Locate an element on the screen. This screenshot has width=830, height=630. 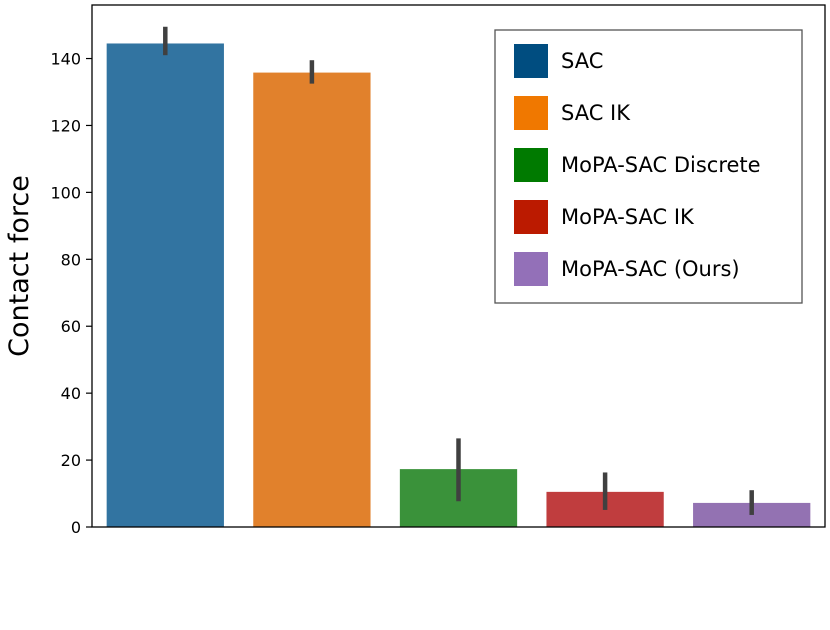
y-tick-label: 120 is located at coordinates (65, 125).